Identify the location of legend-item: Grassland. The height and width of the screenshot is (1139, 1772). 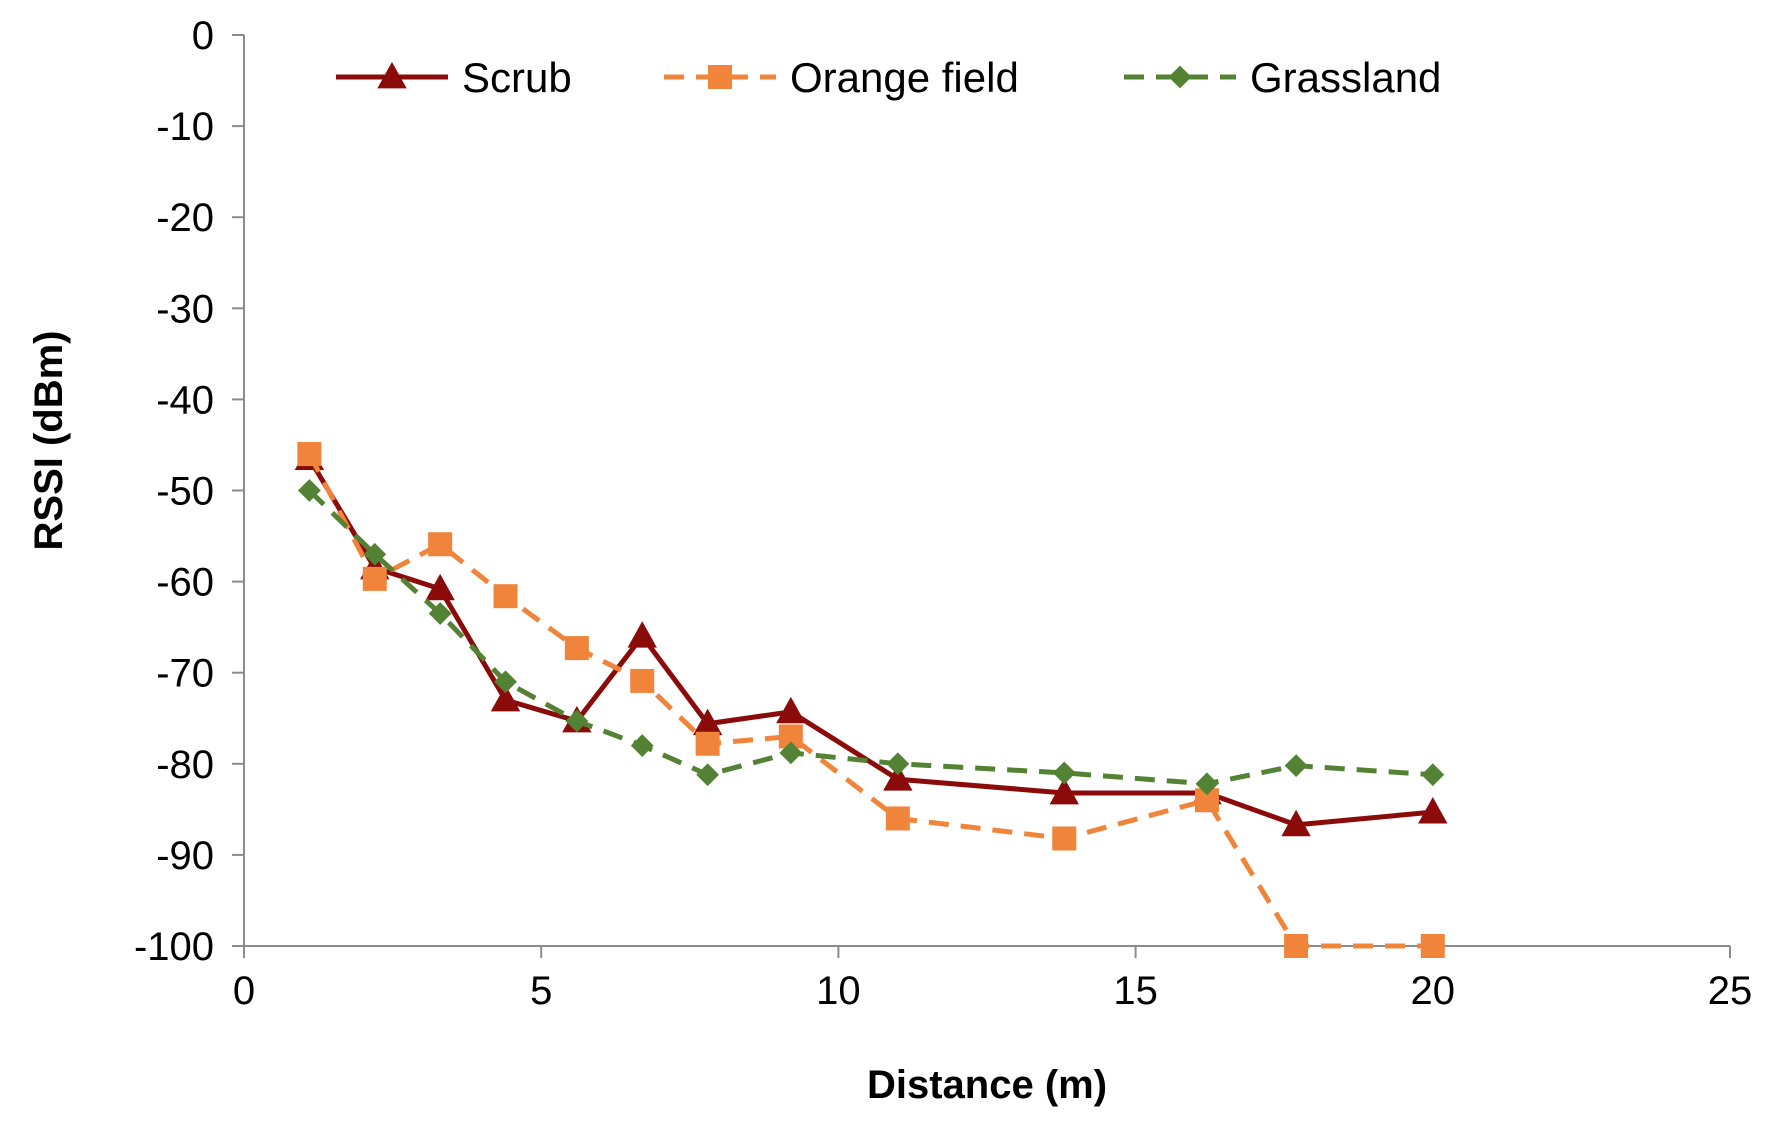
(1282, 77).